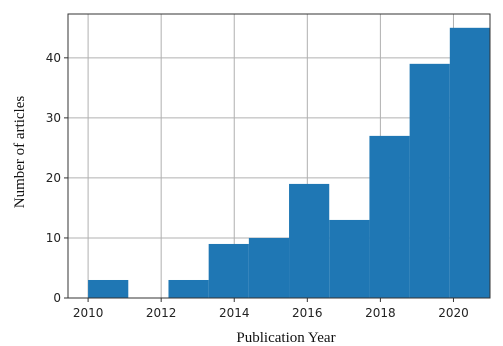 The image size is (503, 346). I want to click on x-axis-title: Publication Year, so click(285, 338).